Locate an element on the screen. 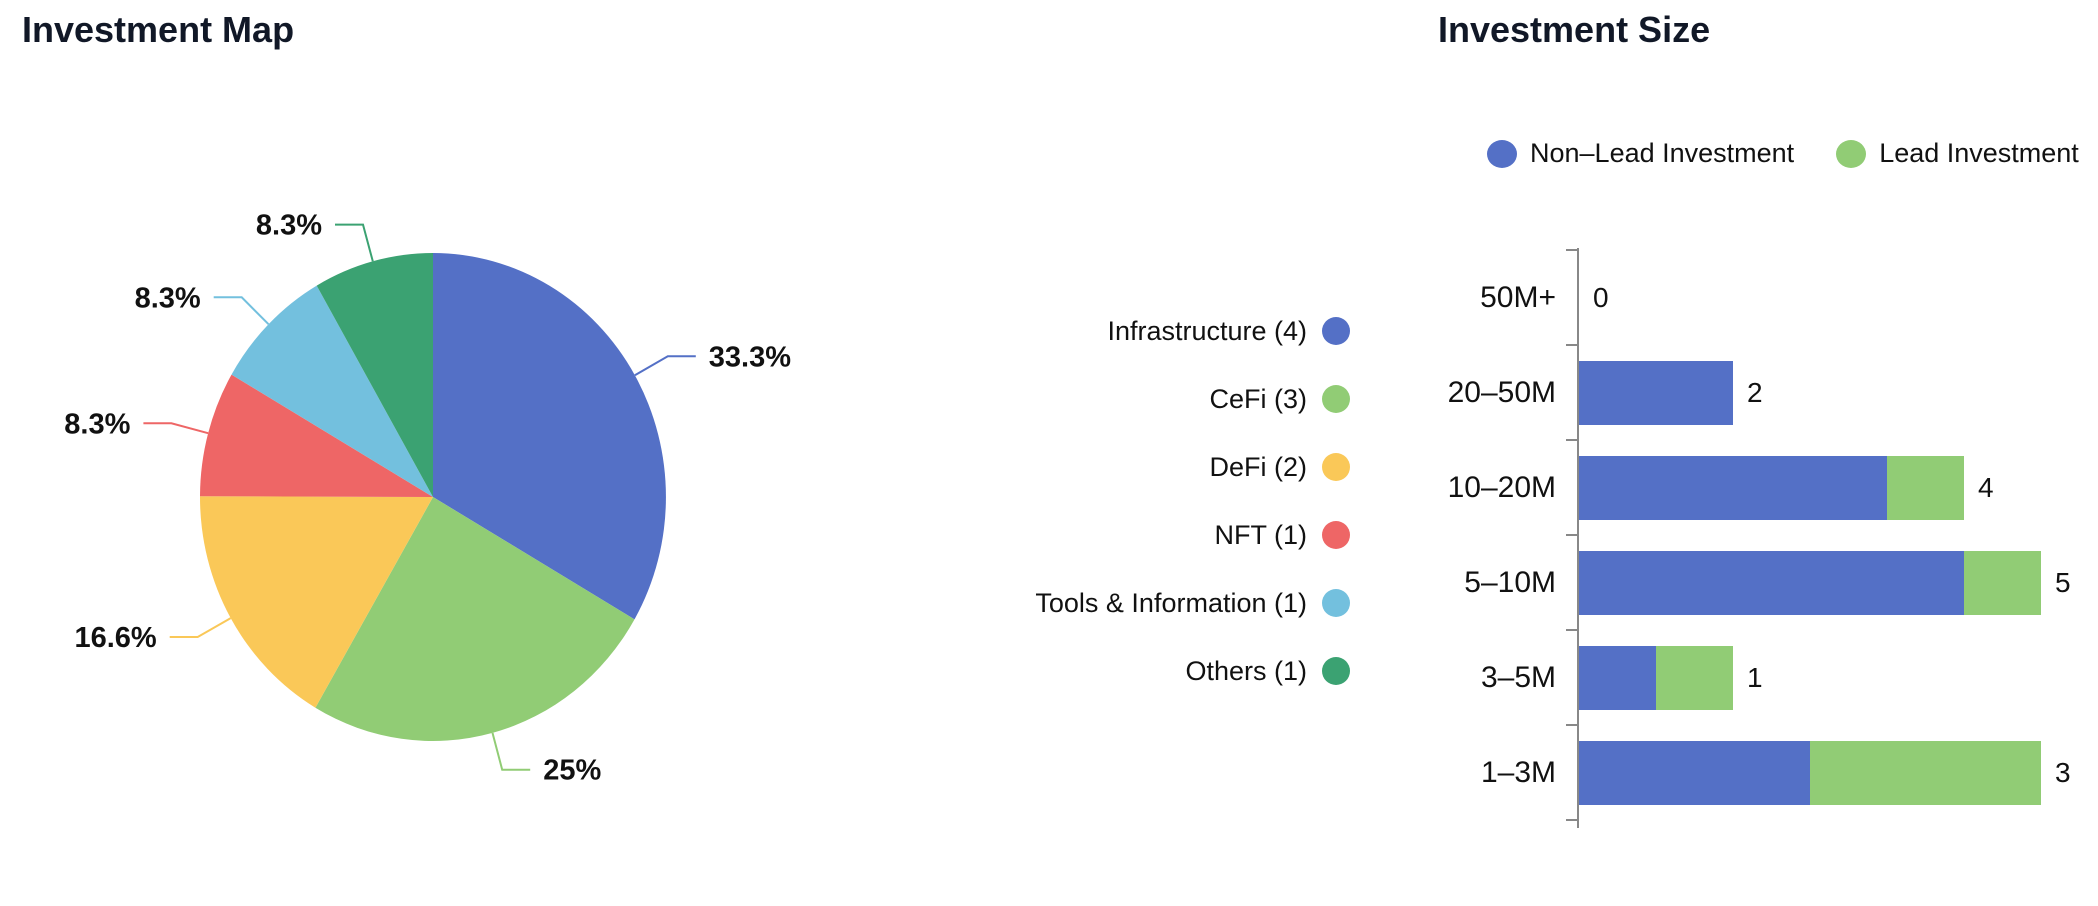 The height and width of the screenshot is (906, 2098). bar-value-label-3-5m: 1 is located at coordinates (1755, 677).